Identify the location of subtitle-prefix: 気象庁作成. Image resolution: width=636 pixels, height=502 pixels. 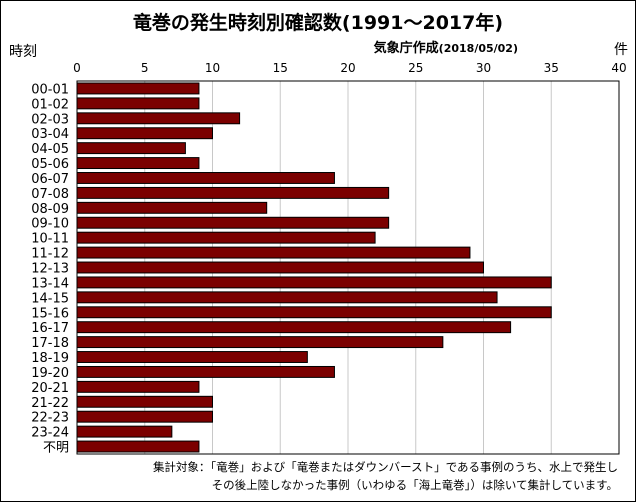
(406, 48).